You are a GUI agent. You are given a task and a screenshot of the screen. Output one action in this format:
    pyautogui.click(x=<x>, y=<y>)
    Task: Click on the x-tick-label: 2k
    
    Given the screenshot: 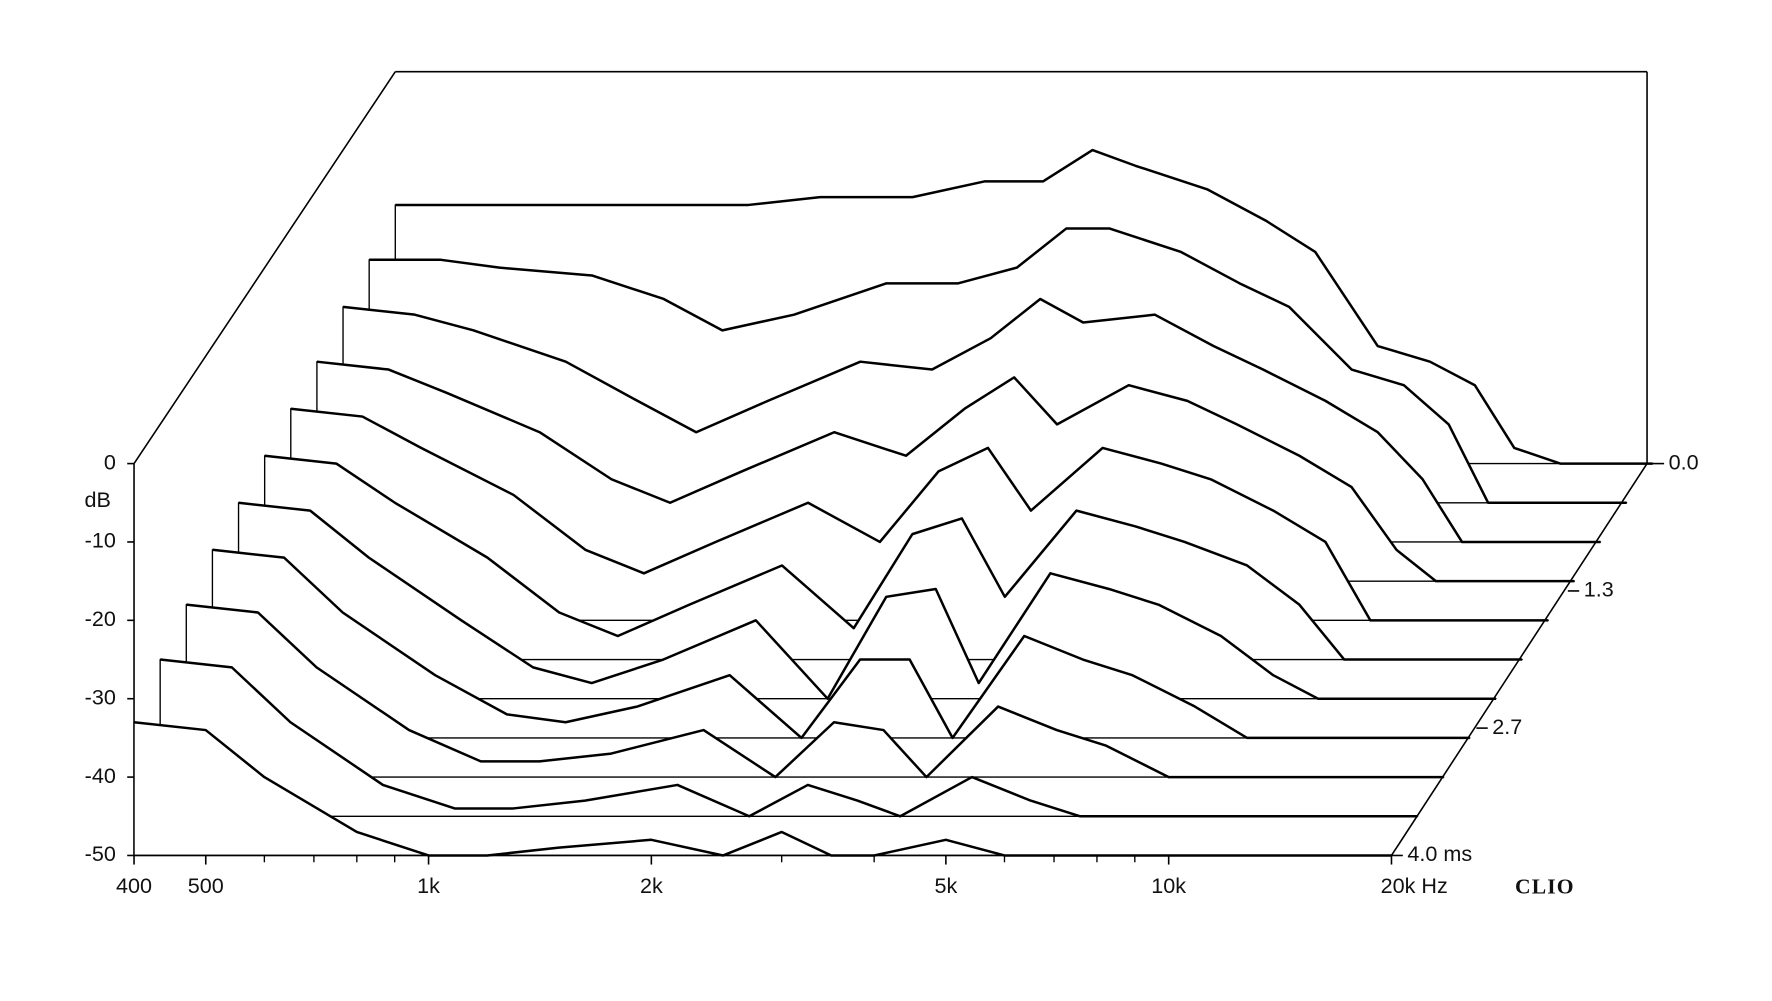 What is the action you would take?
    pyautogui.click(x=651, y=885)
    